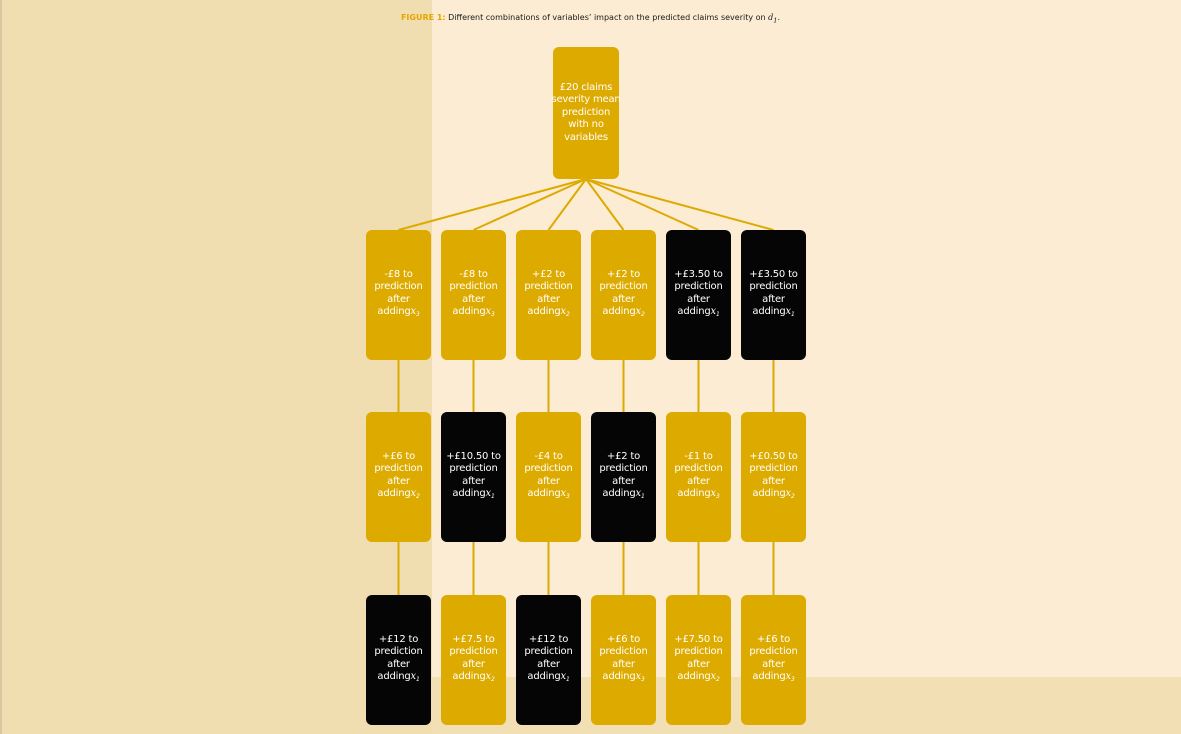  I want to click on node-path5-step3: +£7.50 to prediction after addingx2, so click(698, 660).